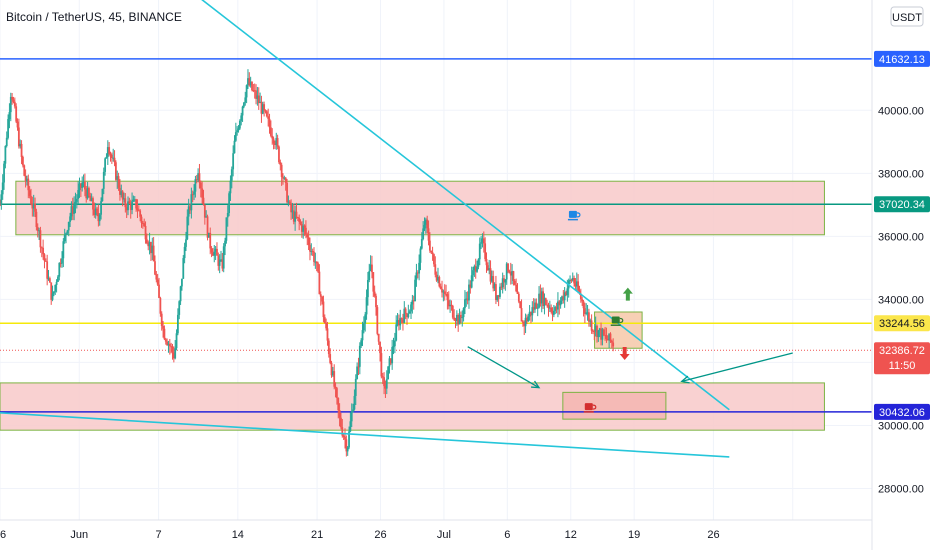 This screenshot has width=932, height=550. I want to click on x-tick-label: 26, so click(713, 535).